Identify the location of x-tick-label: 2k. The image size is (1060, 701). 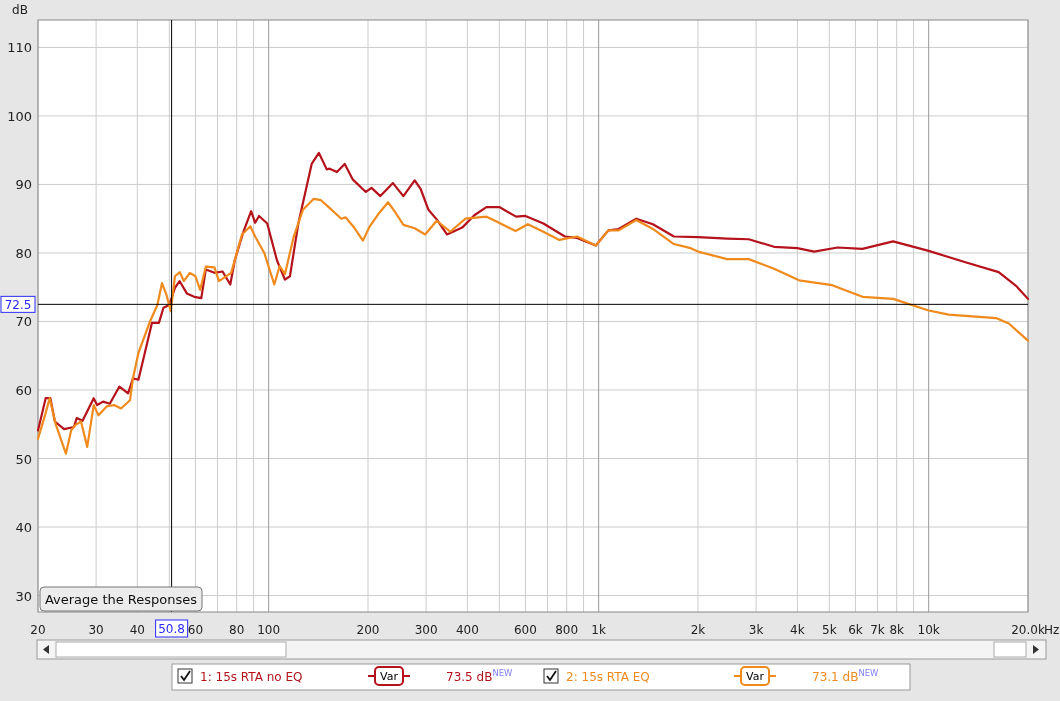
(698, 630).